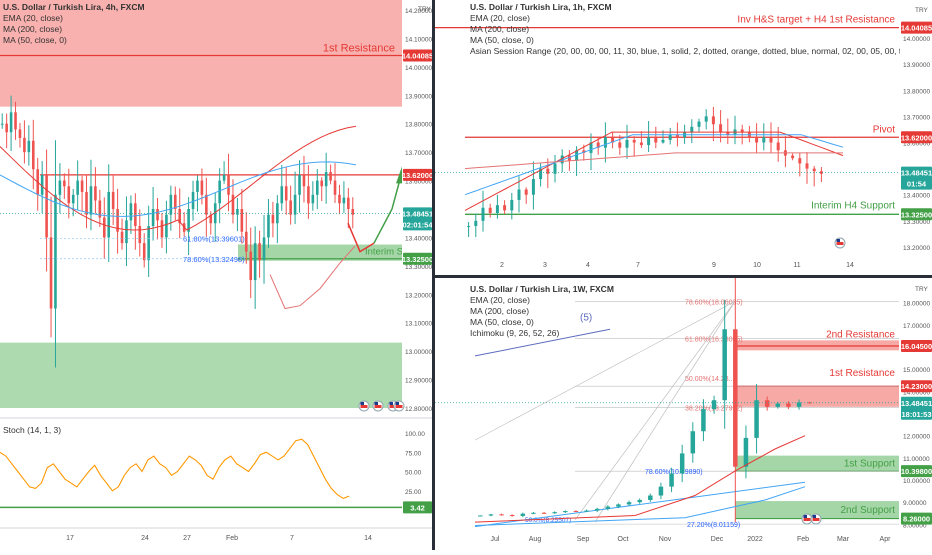 The height and width of the screenshot is (555, 932). Describe the element at coordinates (916, 248) in the screenshot. I see `y-tick-label: 13.20000` at that location.